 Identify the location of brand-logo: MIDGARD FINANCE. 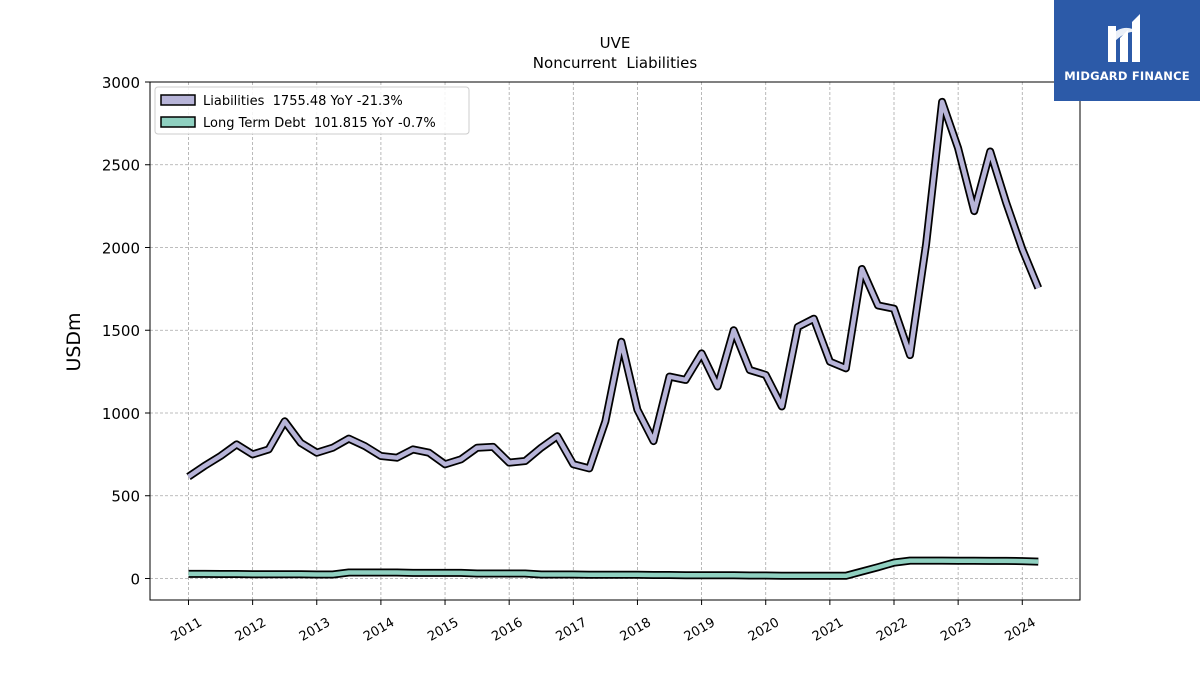
(1127, 50).